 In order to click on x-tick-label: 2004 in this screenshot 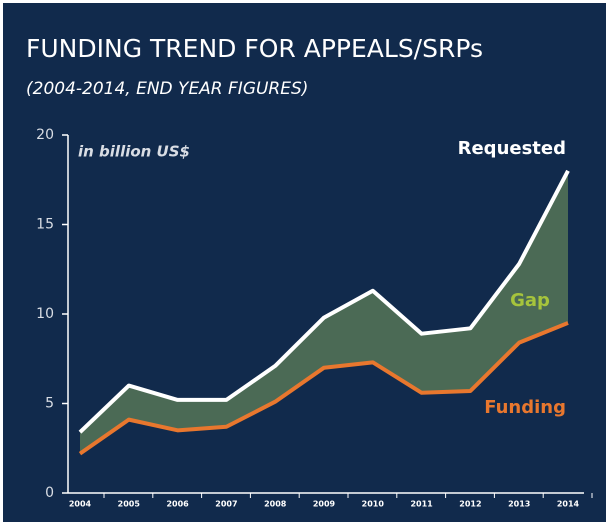, I will do `click(80, 504)`.